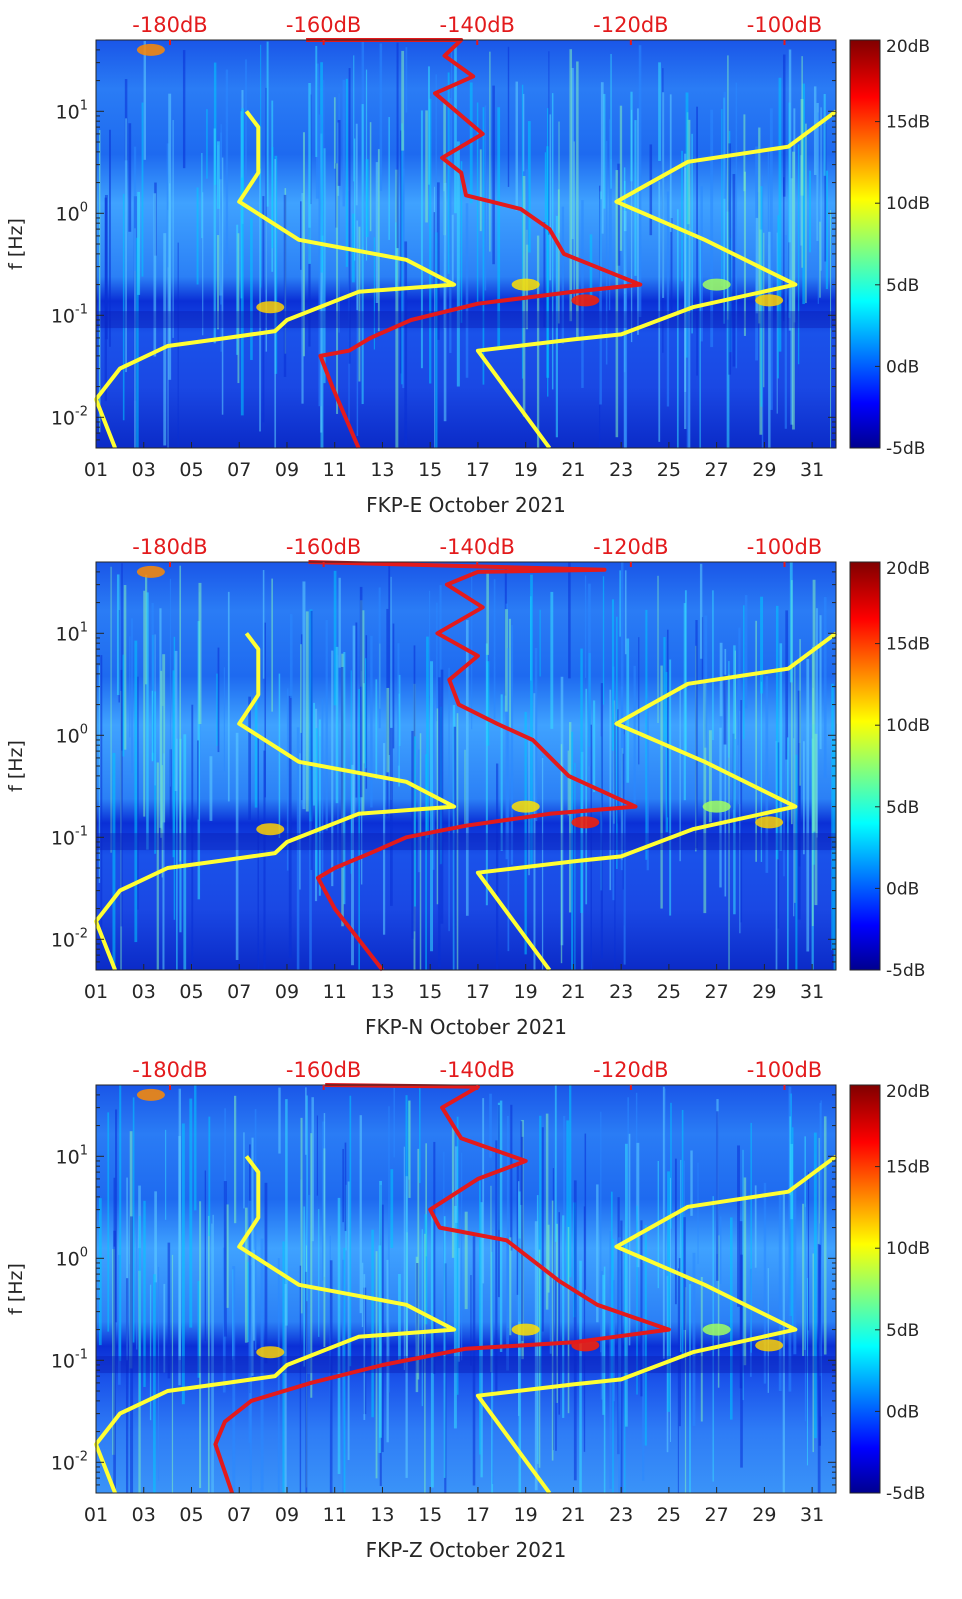 Image resolution: width=962 pixels, height=1599 pixels. I want to click on y-tick-label: 10¹, so click(72, 632).